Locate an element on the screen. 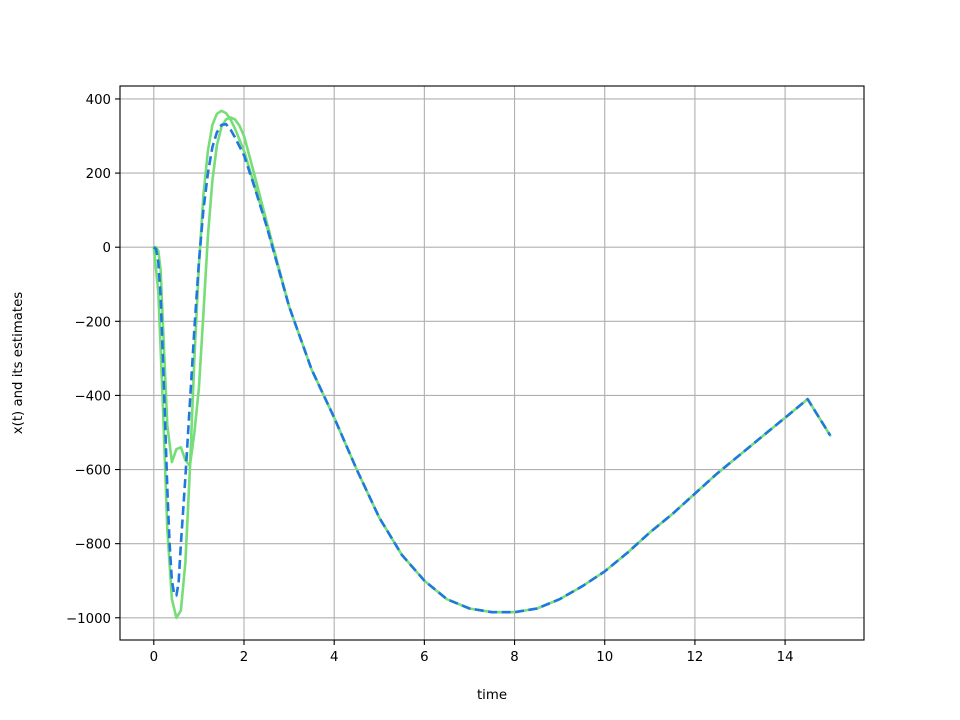  y-tick-label: −1000 is located at coordinates (88, 619).